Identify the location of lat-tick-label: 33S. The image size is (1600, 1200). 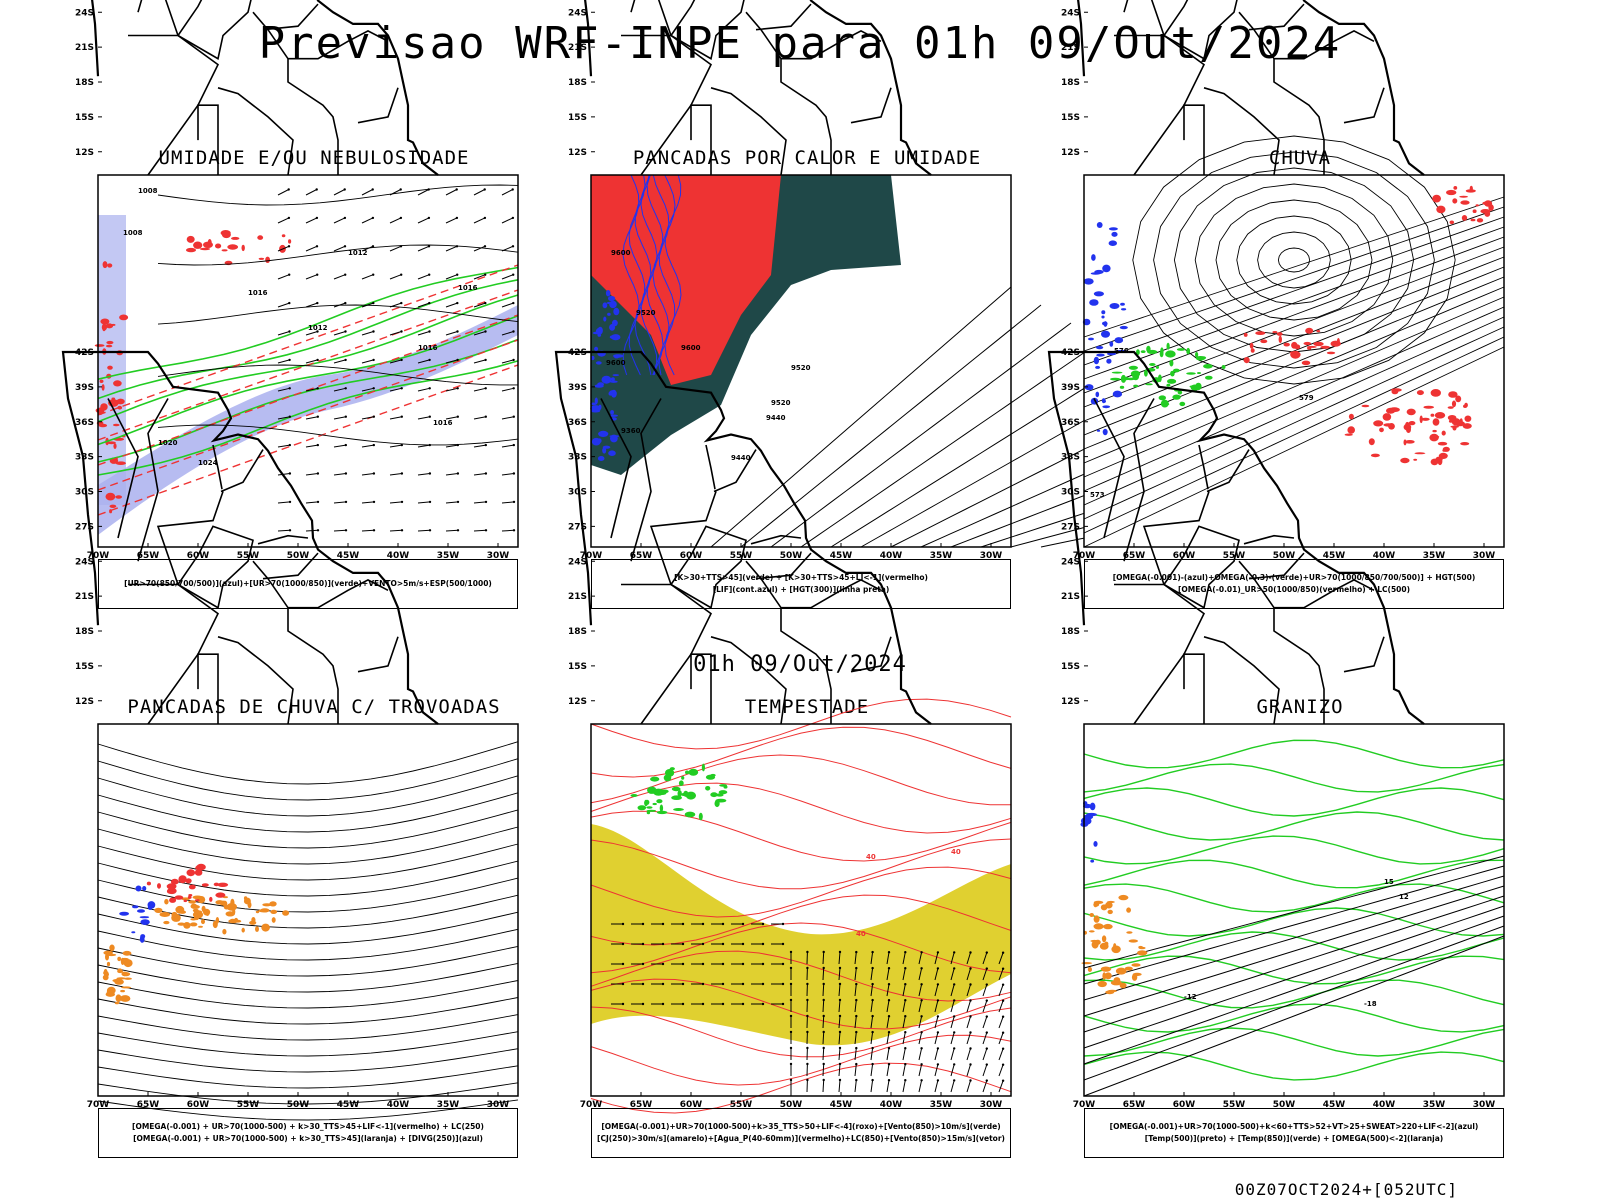
(1070, 458).